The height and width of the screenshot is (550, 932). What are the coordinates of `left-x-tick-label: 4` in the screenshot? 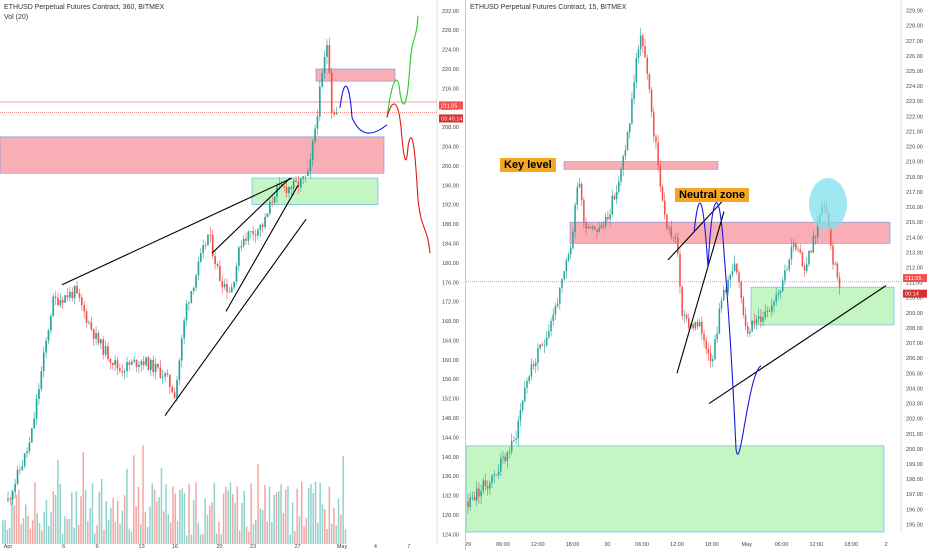 It's located at (375, 547).